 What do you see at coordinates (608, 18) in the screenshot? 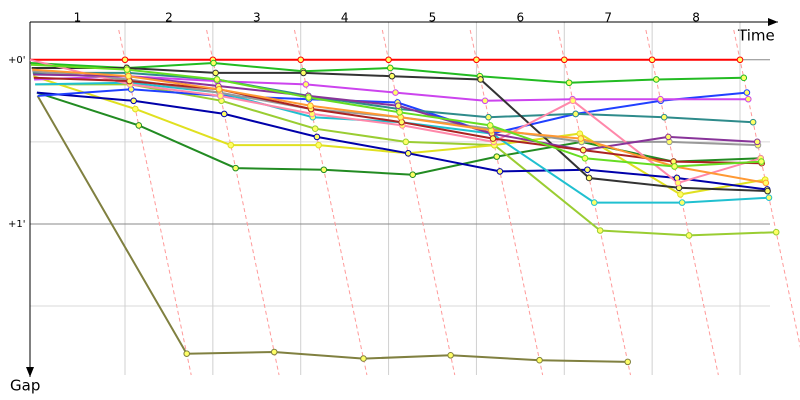
I see `lap-label: 7` at bounding box center [608, 18].